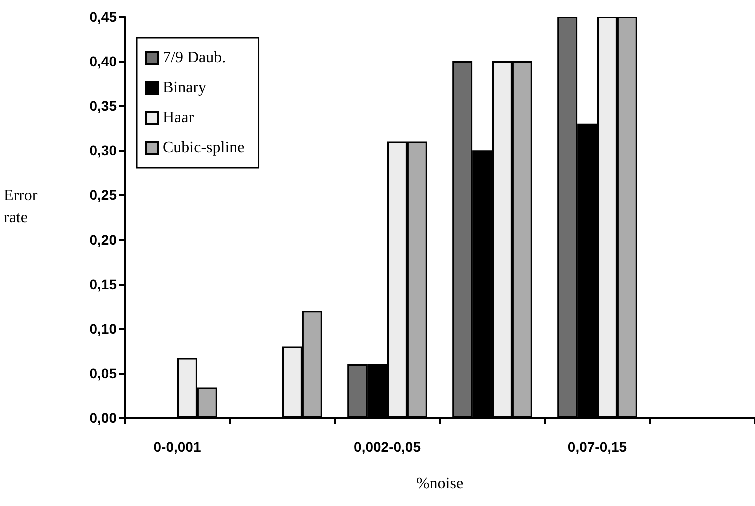 The image size is (755, 506). What do you see at coordinates (178, 447) in the screenshot?
I see `x-tick-label: 0-0,001` at bounding box center [178, 447].